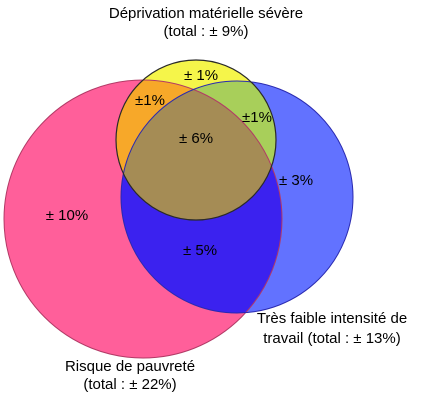 This screenshot has width=434, height=413. What do you see at coordinates (130, 366) in the screenshot?
I see `poverty-label-line1: Risque de pauvreté` at bounding box center [130, 366].